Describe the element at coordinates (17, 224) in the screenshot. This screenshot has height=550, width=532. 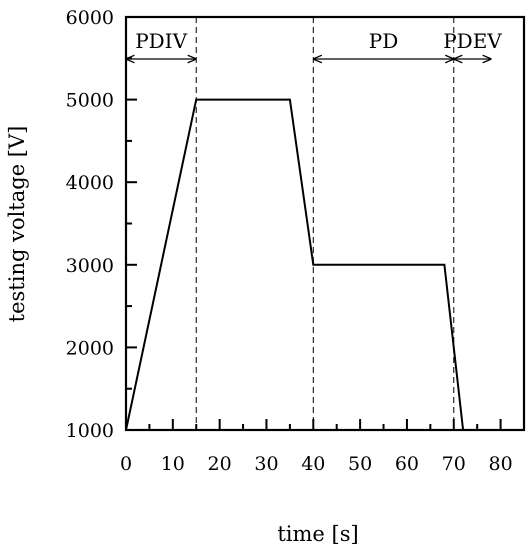
I see `y-axis-label: testing voltage [V]` at that location.